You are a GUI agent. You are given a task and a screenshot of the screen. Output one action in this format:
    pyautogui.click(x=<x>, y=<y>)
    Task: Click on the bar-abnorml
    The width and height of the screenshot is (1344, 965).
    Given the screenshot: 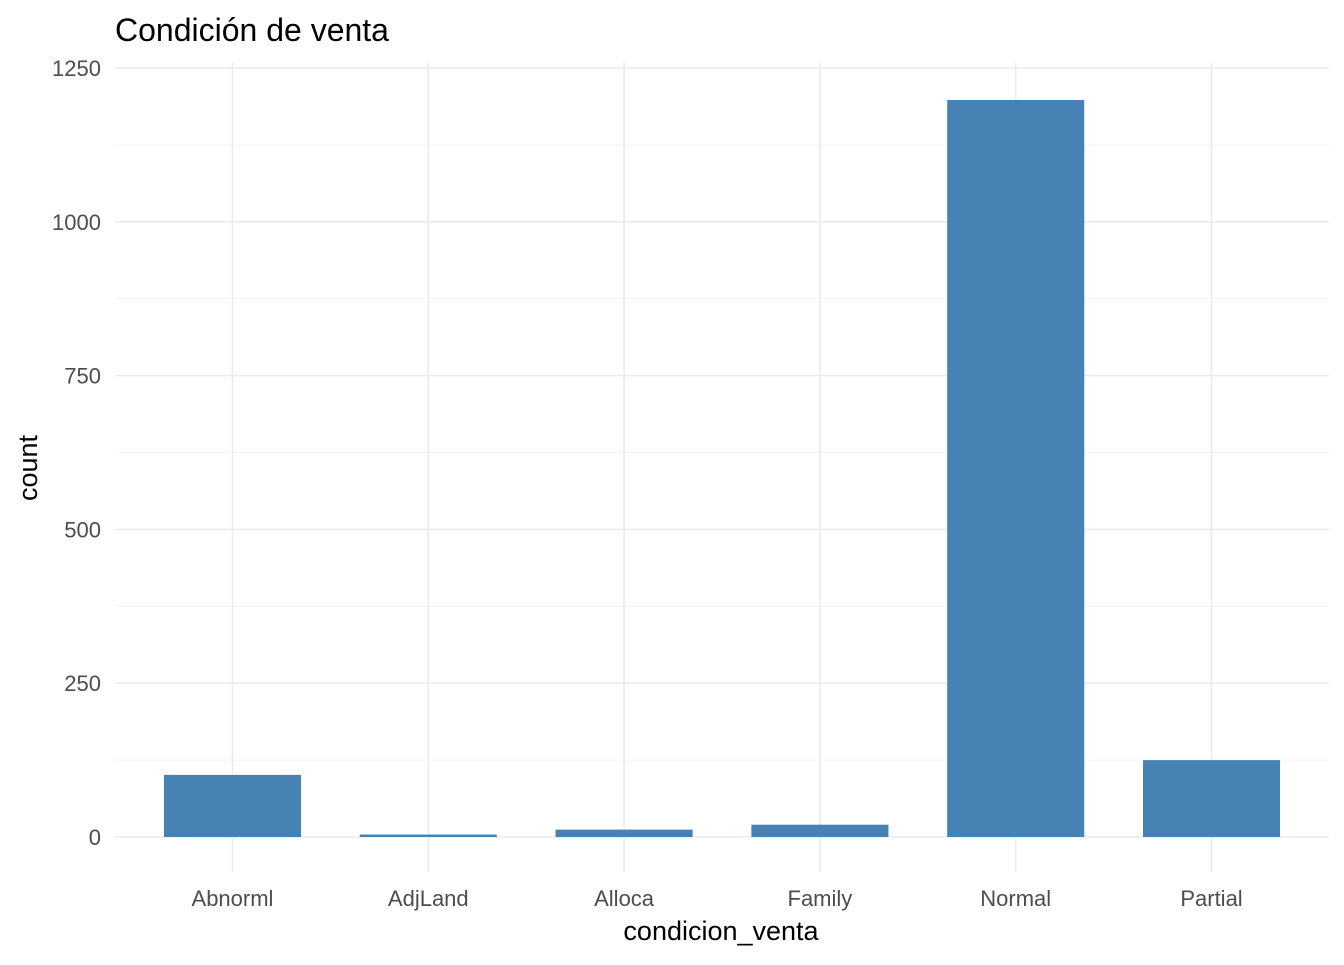 What is the action you would take?
    pyautogui.click(x=232, y=805)
    